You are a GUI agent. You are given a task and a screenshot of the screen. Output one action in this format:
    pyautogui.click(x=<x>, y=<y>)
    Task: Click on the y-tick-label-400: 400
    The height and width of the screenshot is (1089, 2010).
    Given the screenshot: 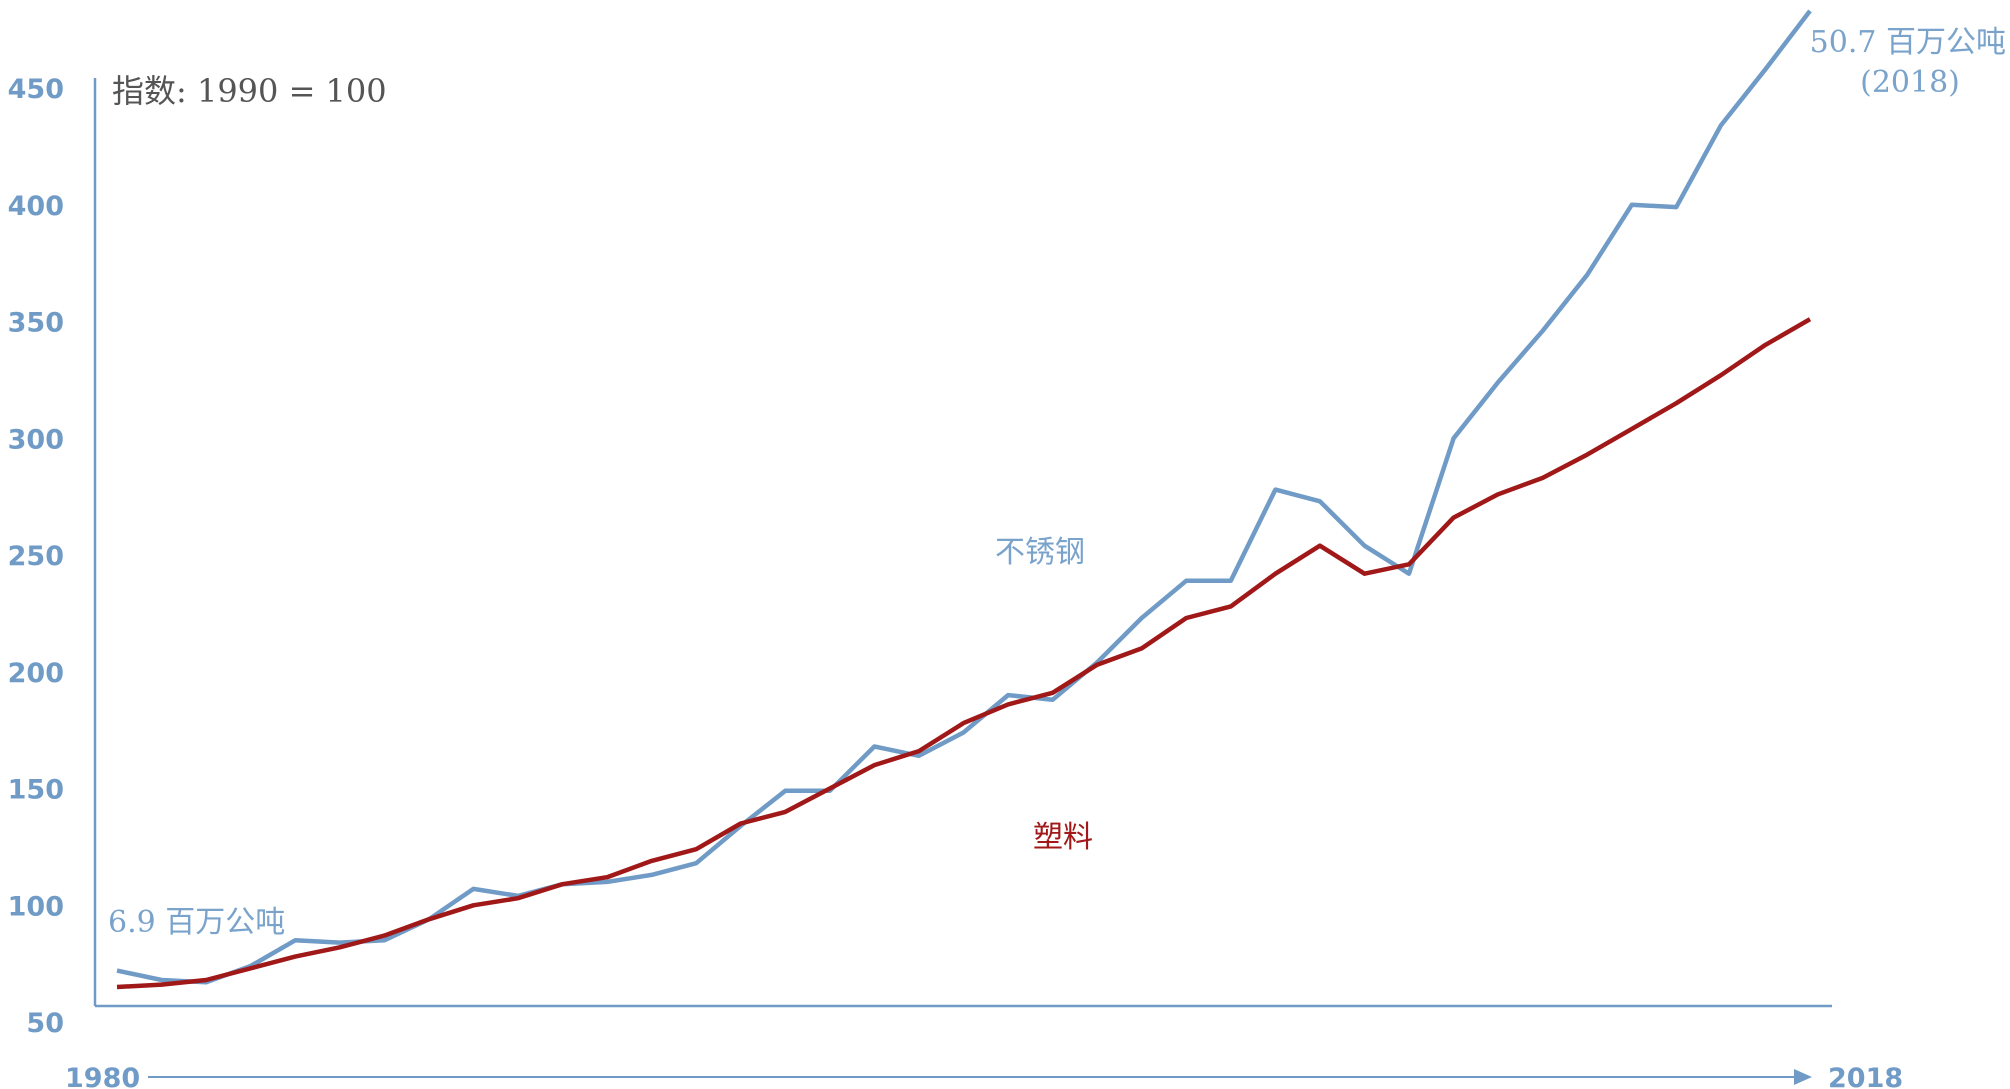 What is the action you would take?
    pyautogui.click(x=36, y=206)
    